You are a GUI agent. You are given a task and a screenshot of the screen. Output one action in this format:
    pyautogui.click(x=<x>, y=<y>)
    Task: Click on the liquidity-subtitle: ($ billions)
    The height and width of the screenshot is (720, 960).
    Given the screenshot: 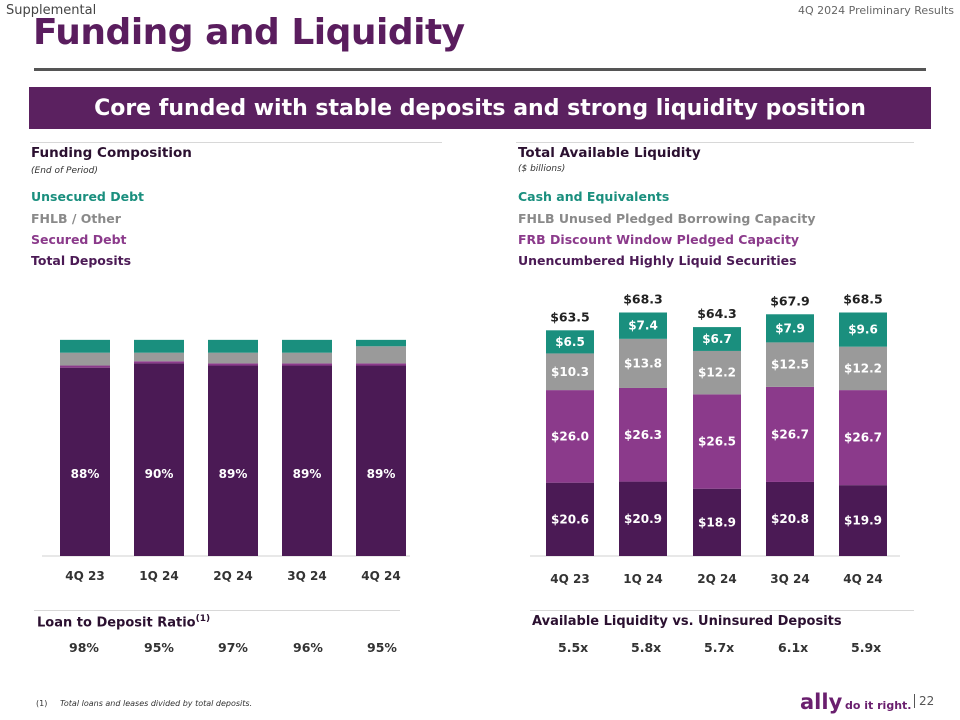 What is the action you would take?
    pyautogui.click(x=542, y=169)
    